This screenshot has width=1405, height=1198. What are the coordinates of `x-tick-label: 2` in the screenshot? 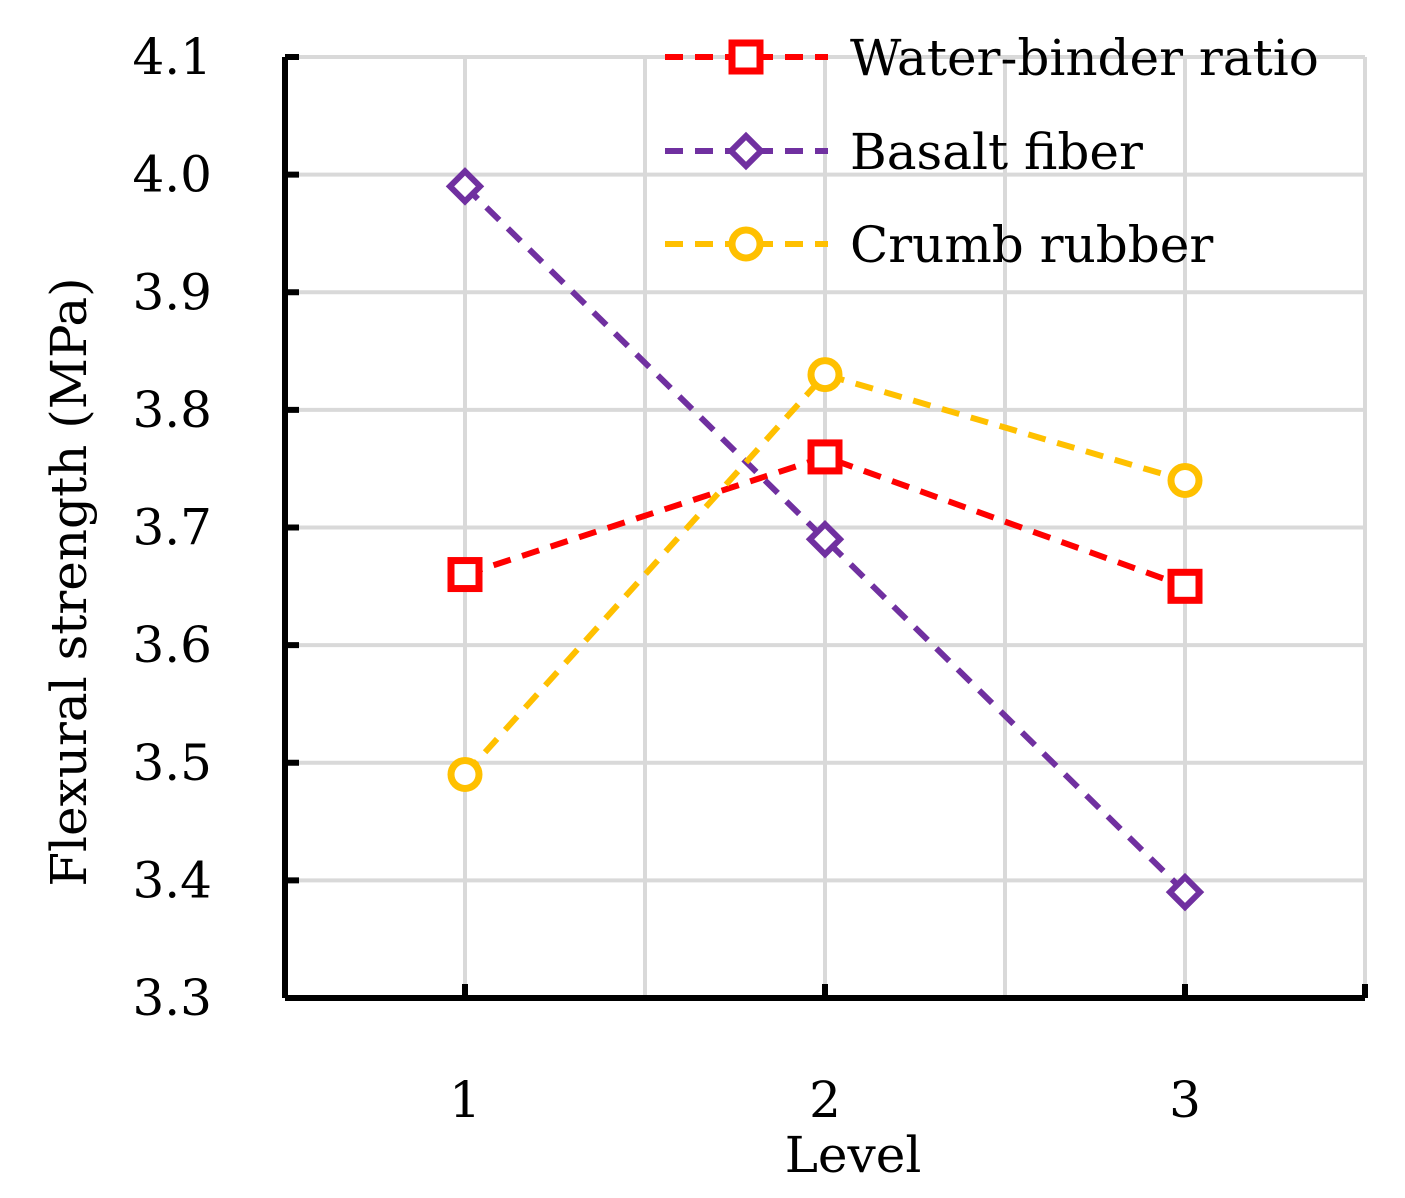 It's located at (825, 1100).